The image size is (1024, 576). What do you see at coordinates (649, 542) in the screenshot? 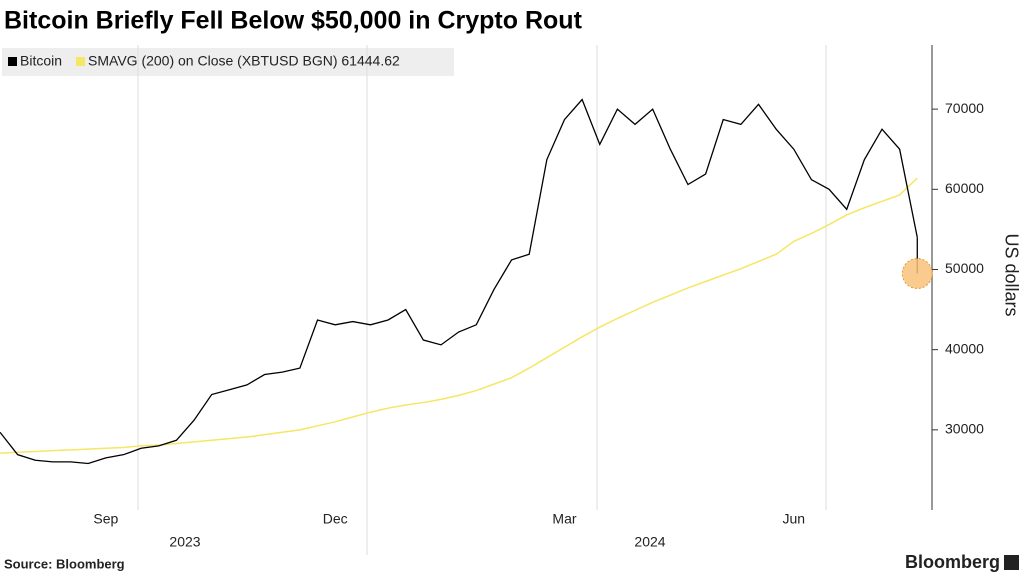
I see `year-label: 2024` at bounding box center [649, 542].